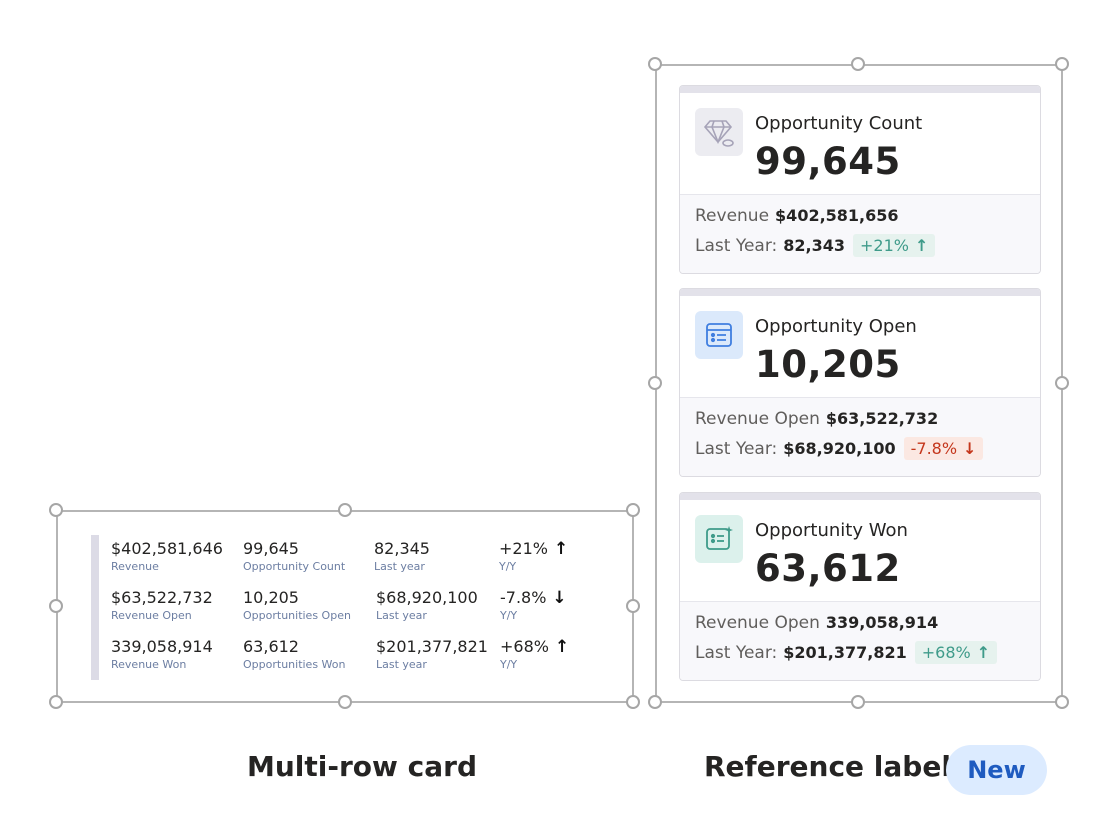 The height and width of the screenshot is (825, 1112). I want to click on reference-line: Revenue Open $63,522,732, so click(816, 419).